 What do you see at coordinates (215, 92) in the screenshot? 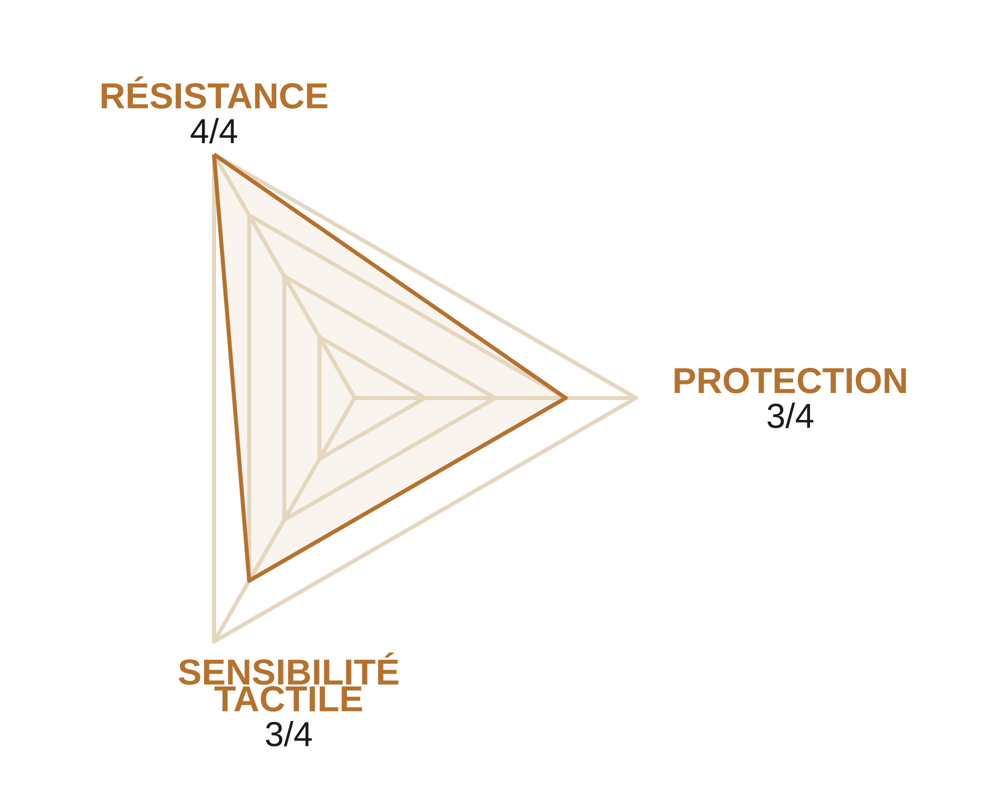
I see `spoke-label: RÉSISTANCE` at bounding box center [215, 92].